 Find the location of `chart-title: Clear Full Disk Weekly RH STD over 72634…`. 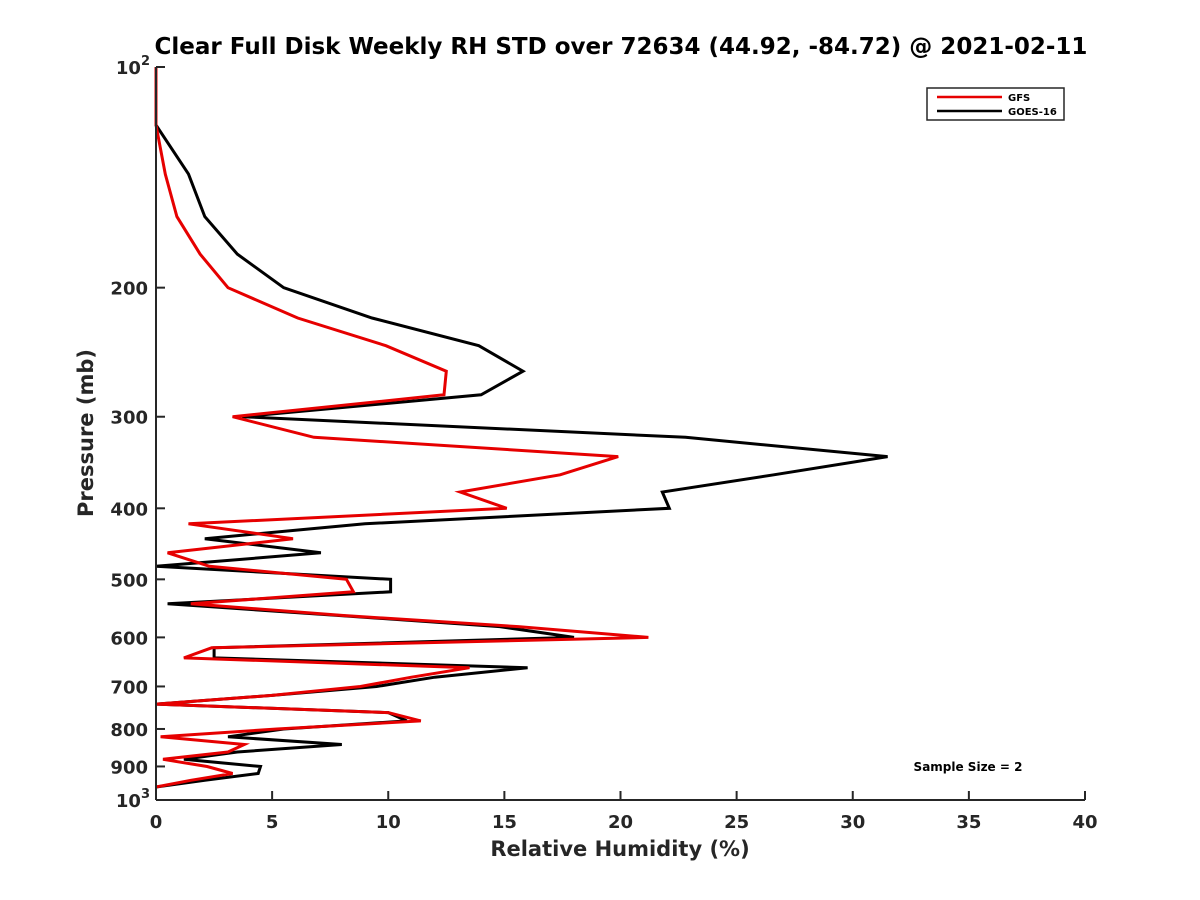

chart-title: Clear Full Disk Weekly RH STD over 72634… is located at coordinates (621, 47).